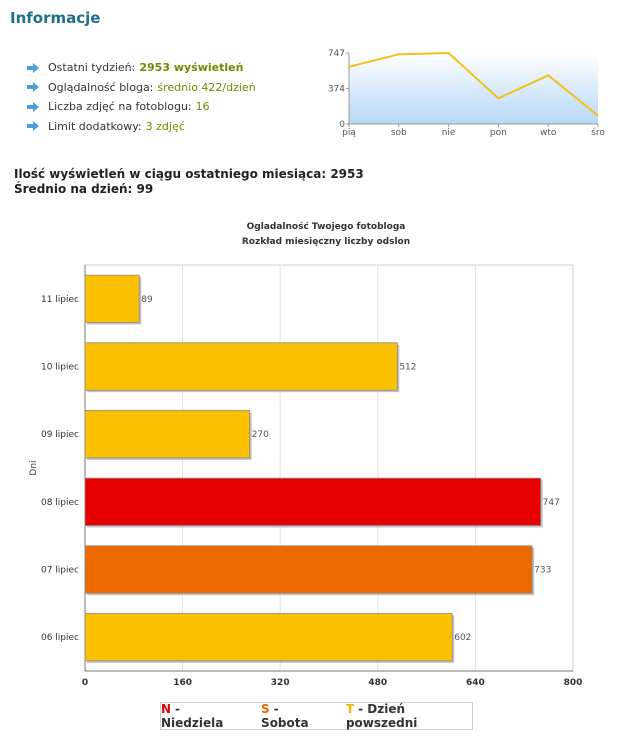  What do you see at coordinates (182, 683) in the screenshot?
I see `x-tick-label: 160` at bounding box center [182, 683].